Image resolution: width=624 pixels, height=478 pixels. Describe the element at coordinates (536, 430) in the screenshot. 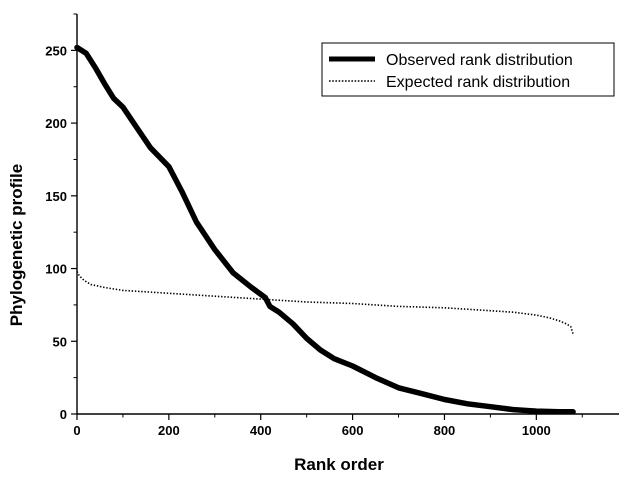

I see `x-tick-label: 1000` at that location.